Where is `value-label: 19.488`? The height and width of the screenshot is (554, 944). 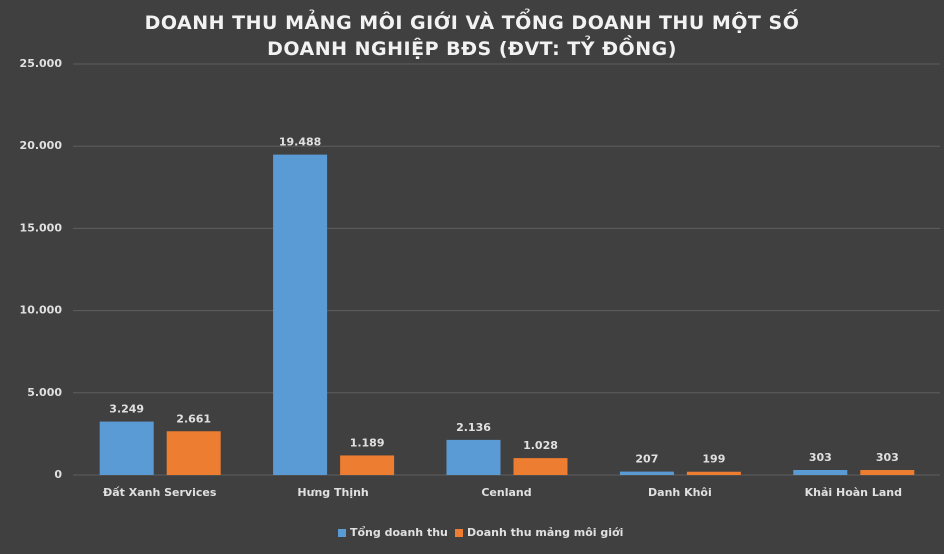
value-label: 19.488 is located at coordinates (300, 142).